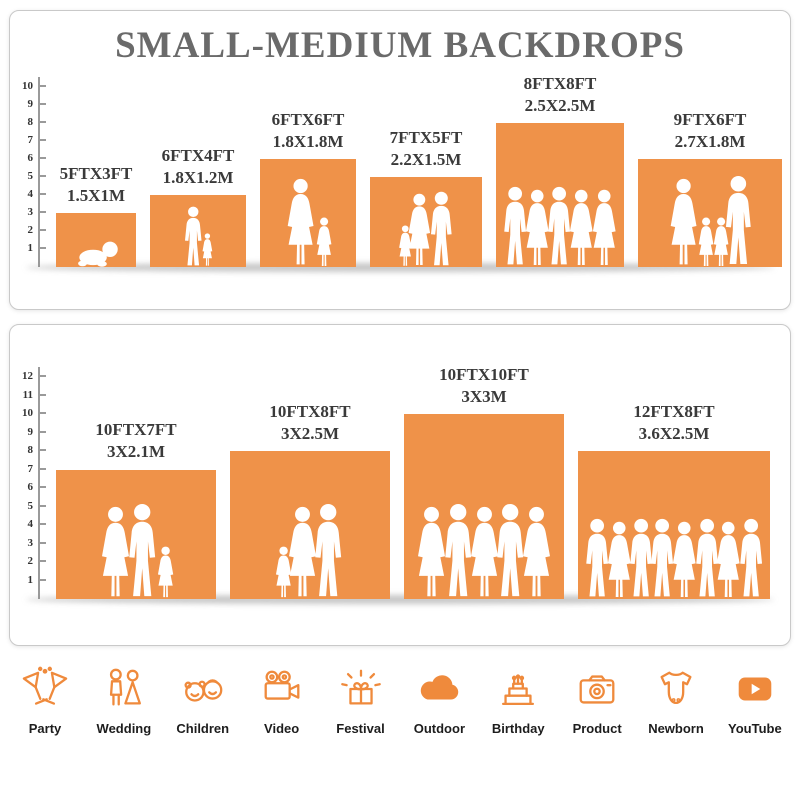 This screenshot has width=800, height=800. I want to click on ruler-number: 8, so click(30, 122).